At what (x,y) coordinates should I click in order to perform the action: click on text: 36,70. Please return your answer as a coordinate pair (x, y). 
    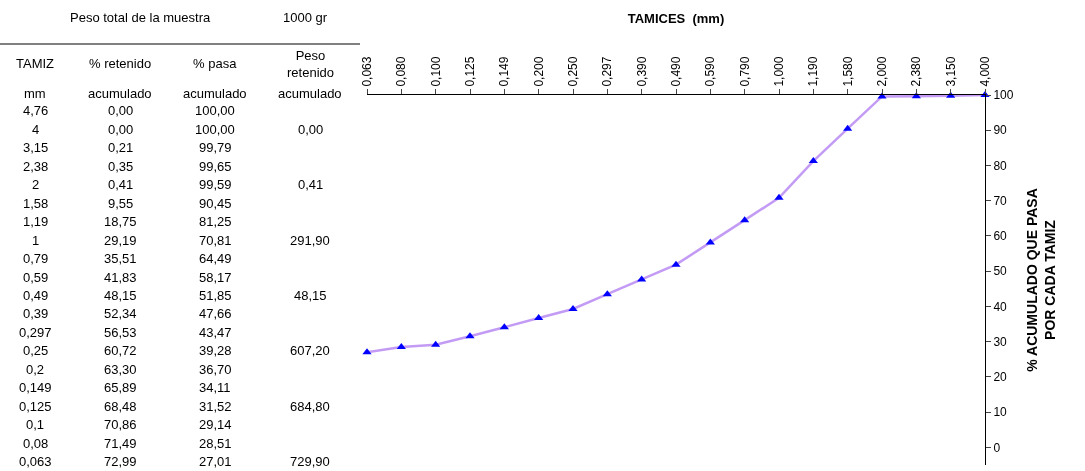
    Looking at the image, I should click on (215, 369).